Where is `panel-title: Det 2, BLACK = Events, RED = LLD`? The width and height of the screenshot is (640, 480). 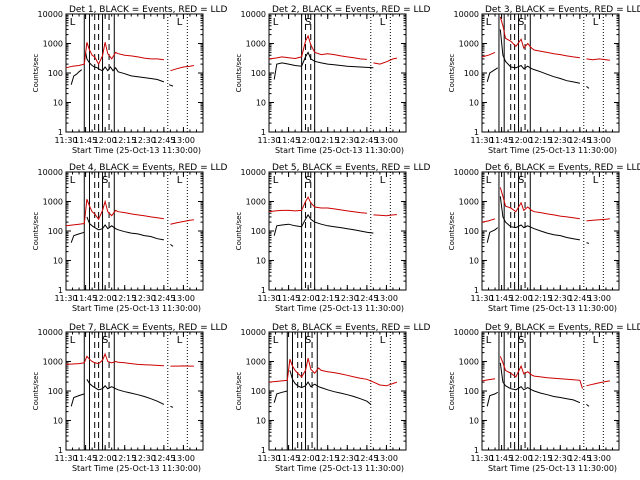
panel-title: Det 2, BLACK = Events, RED = LLD is located at coordinates (351, 10).